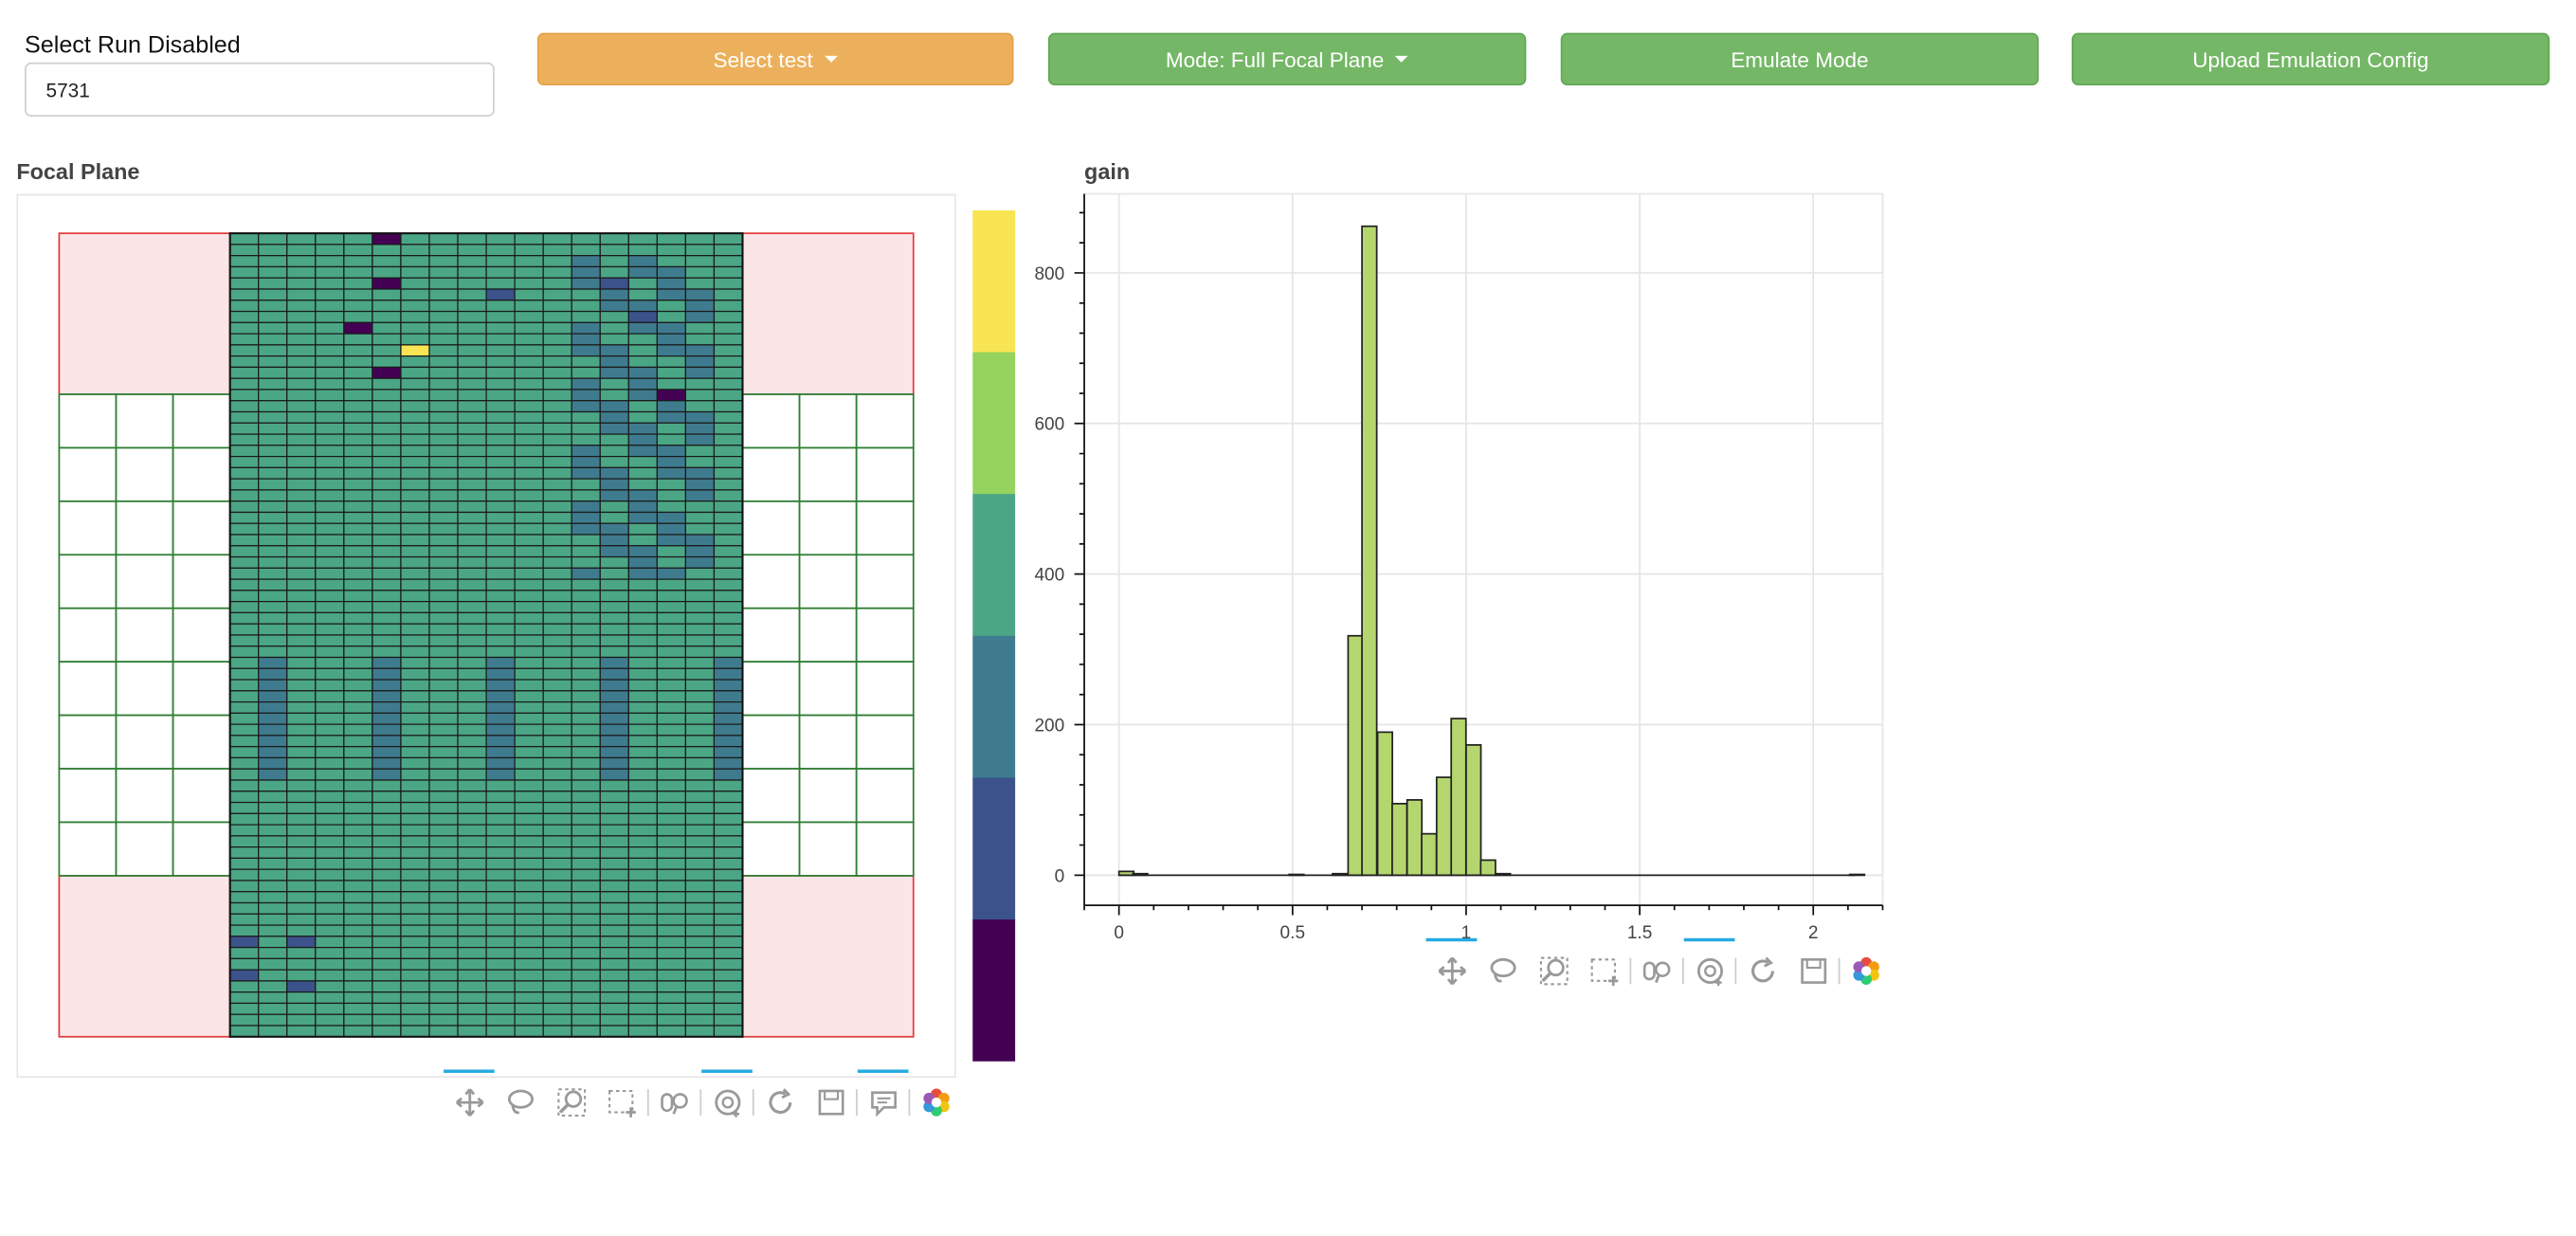  I want to click on hover-icon, so click(883, 1097).